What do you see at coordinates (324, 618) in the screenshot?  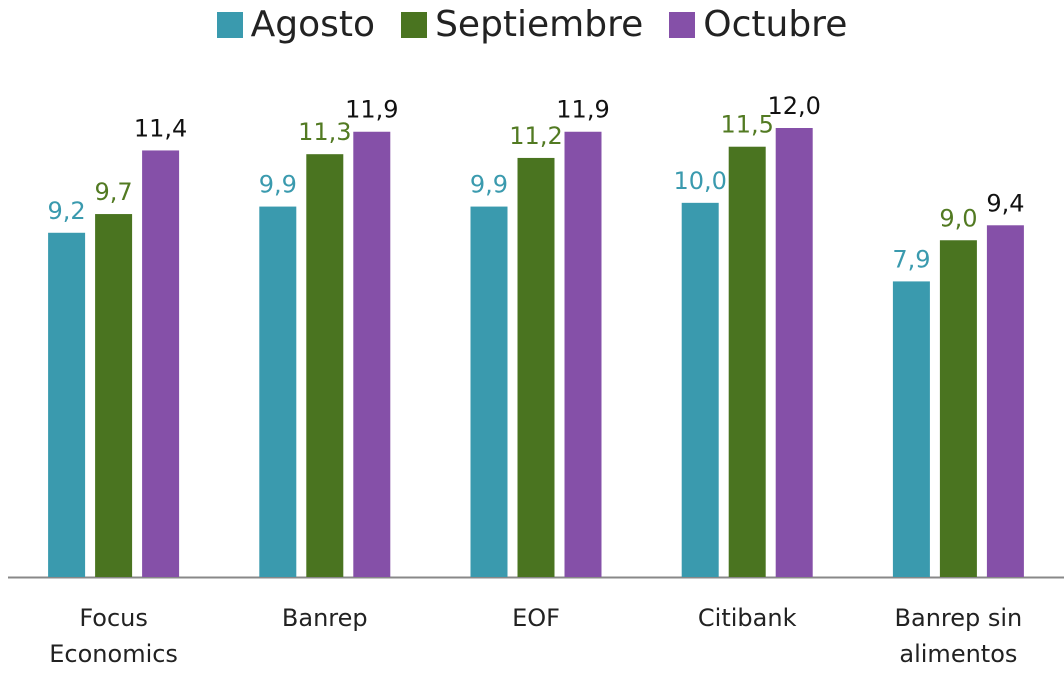 I see `x-tick-label: Banrep` at bounding box center [324, 618].